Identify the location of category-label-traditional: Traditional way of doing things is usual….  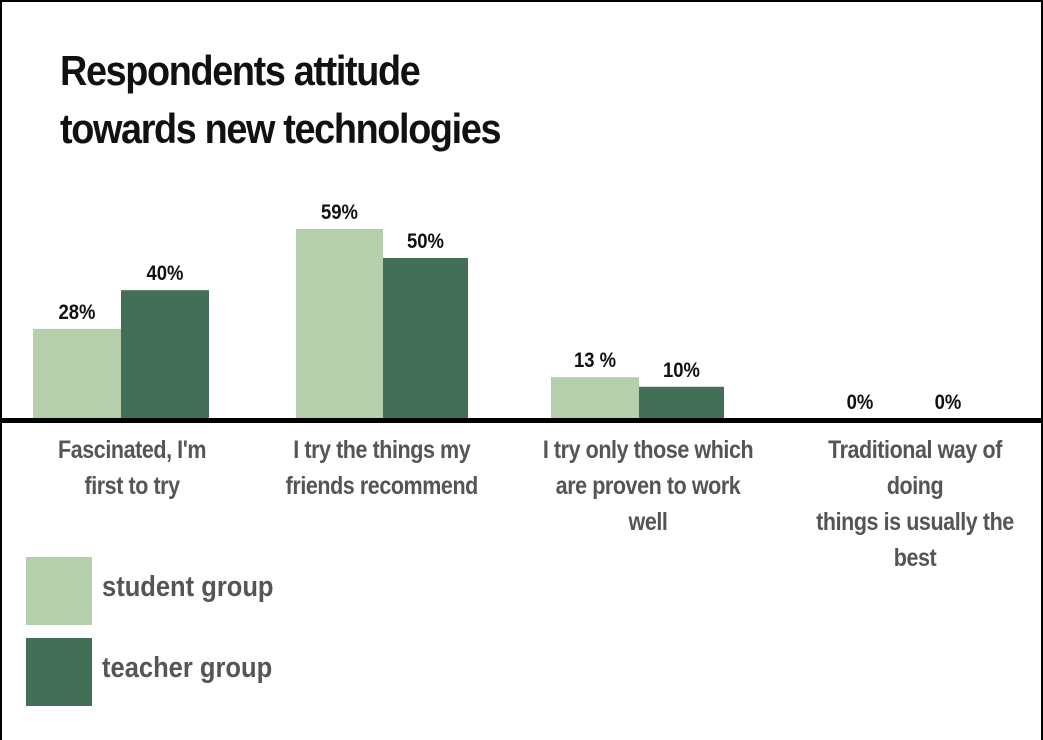
(915, 504).